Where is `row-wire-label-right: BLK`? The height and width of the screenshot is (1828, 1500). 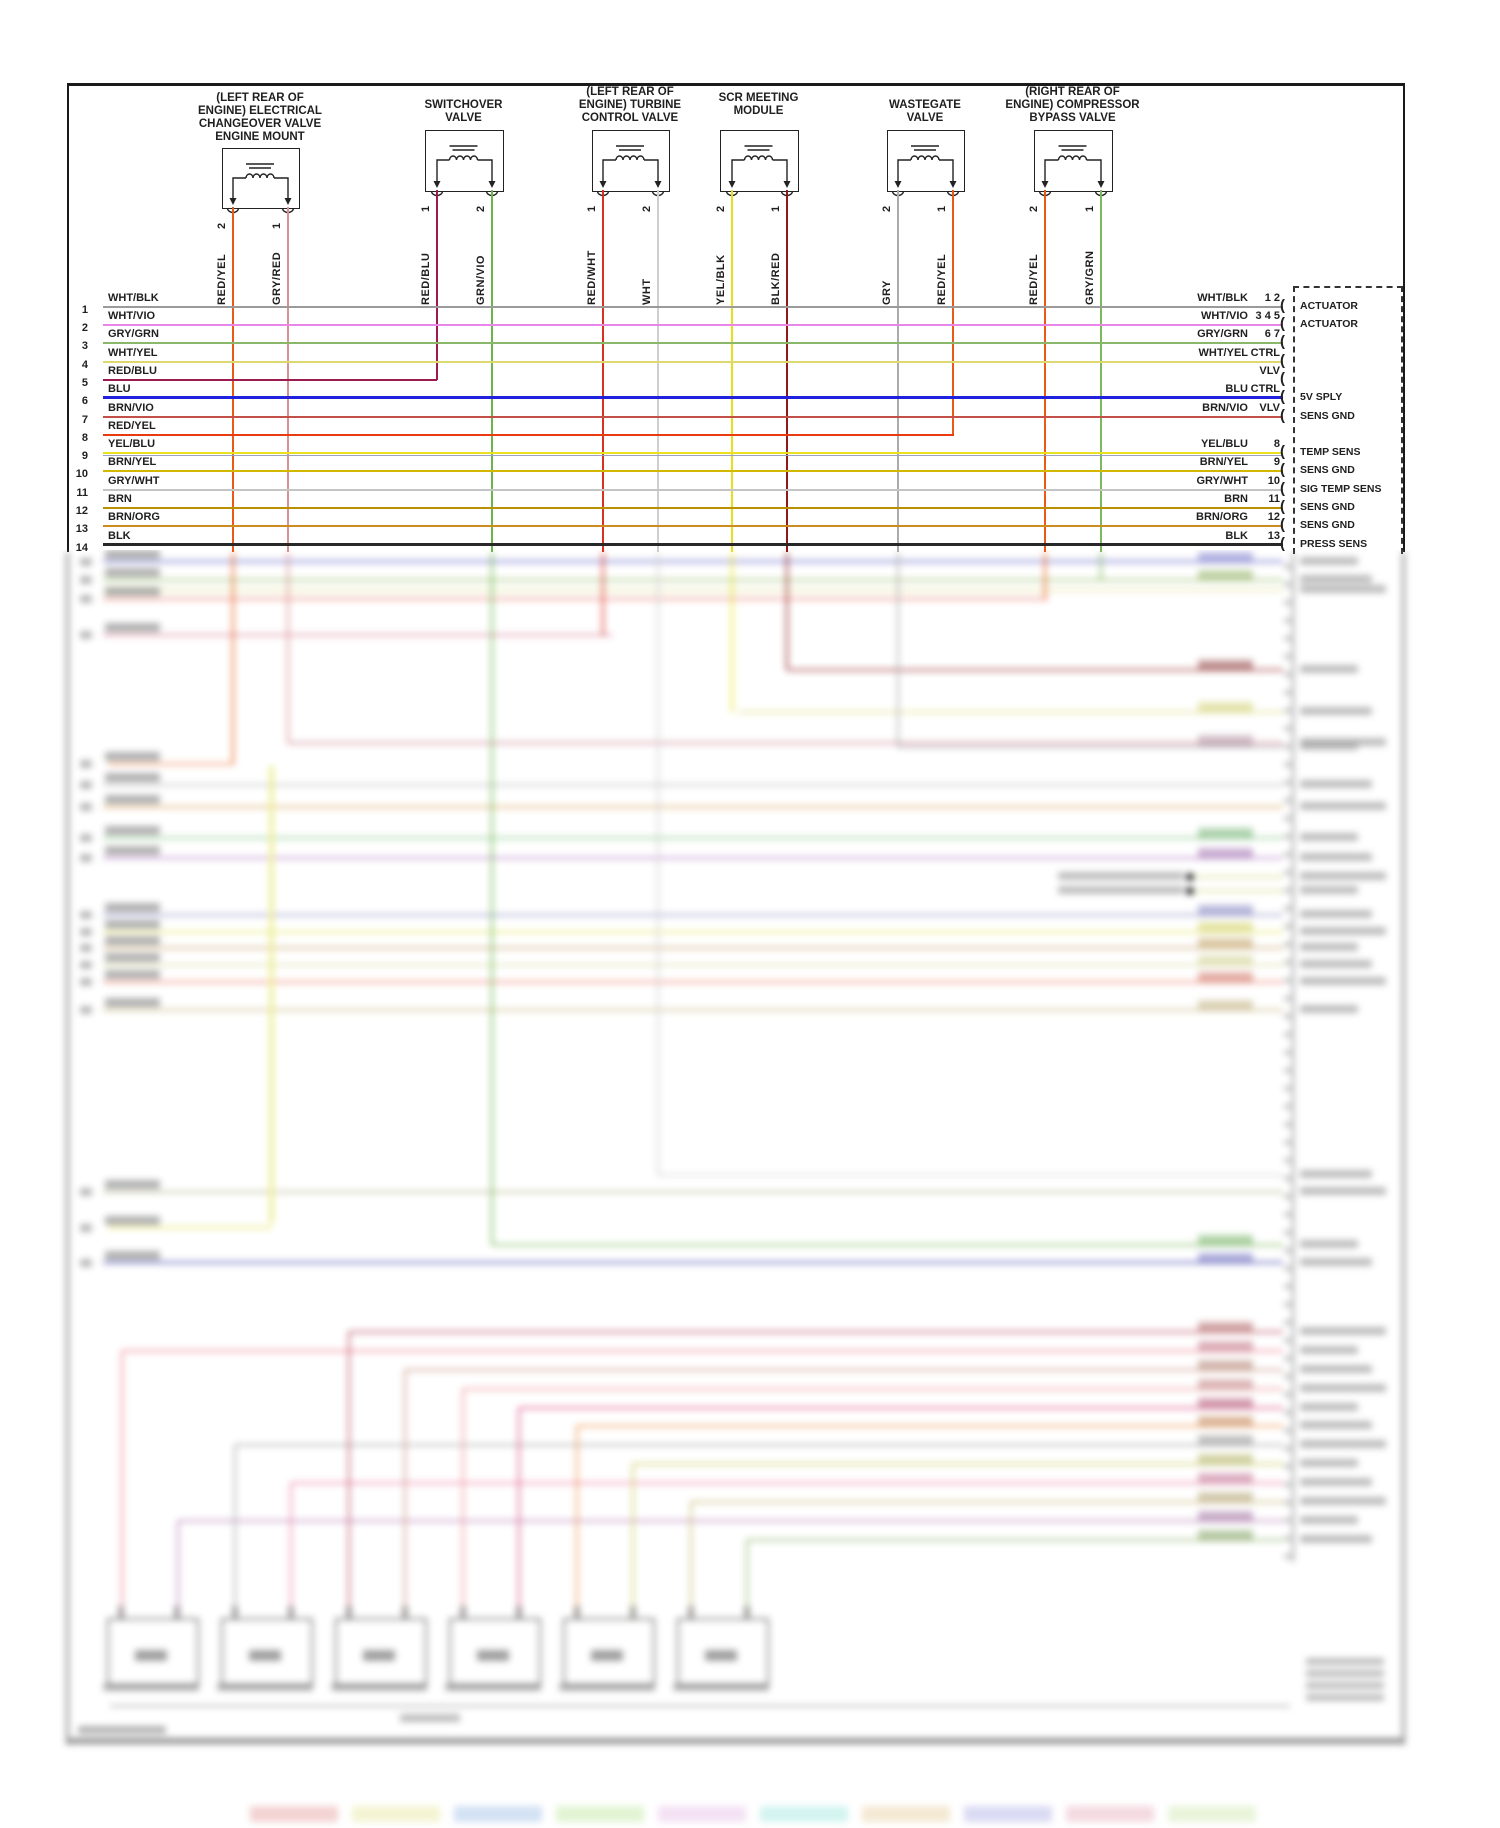
row-wire-label-right: BLK is located at coordinates (1236, 536).